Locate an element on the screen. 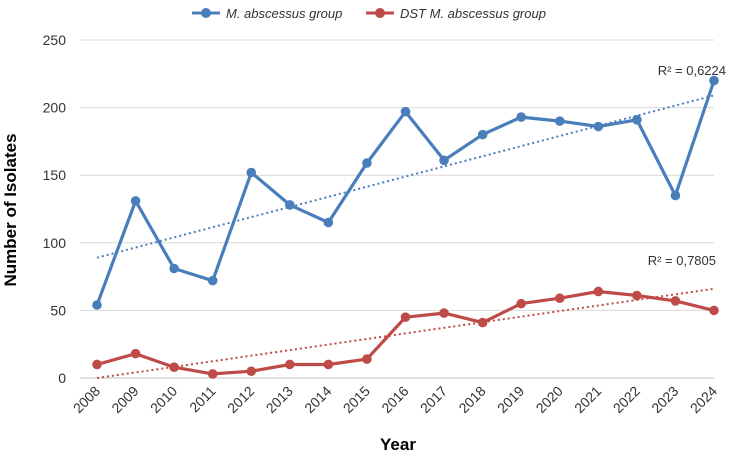 This screenshot has width=735, height=456. y-tick-label: 150 is located at coordinates (55, 175).